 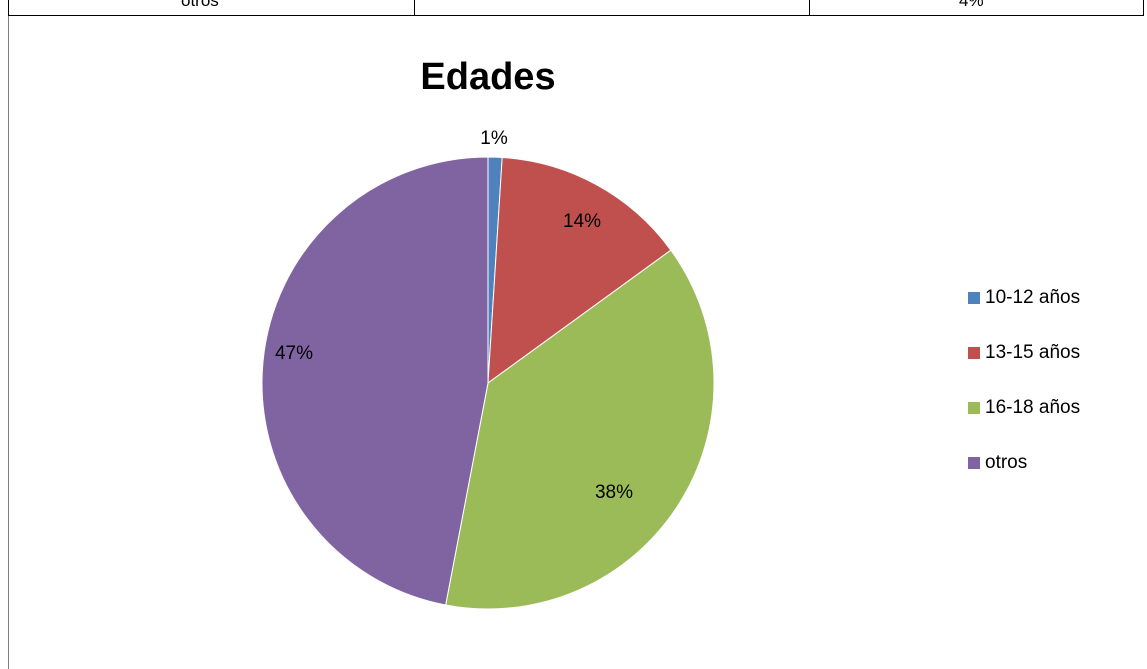 What do you see at coordinates (1033, 352) in the screenshot?
I see `legend-label: 13-15 años` at bounding box center [1033, 352].